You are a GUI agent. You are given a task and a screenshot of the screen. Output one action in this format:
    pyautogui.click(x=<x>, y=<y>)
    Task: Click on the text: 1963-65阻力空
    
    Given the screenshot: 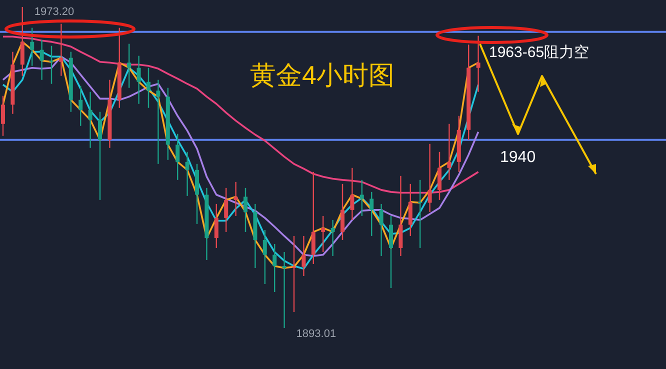 What is the action you would take?
    pyautogui.click(x=539, y=52)
    